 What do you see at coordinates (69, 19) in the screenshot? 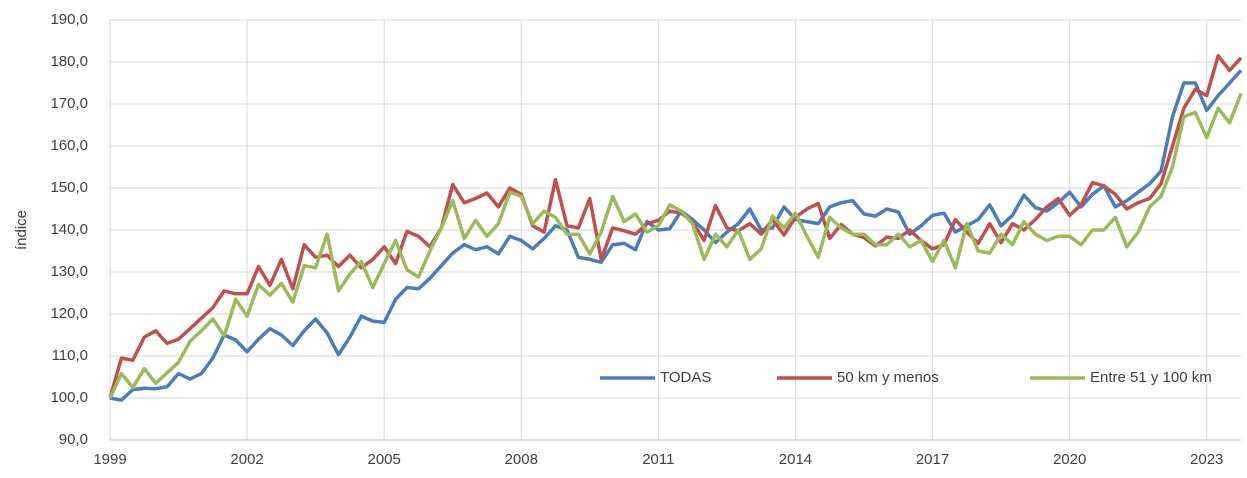
I see `y-tick-label: 190,0` at bounding box center [69, 19].